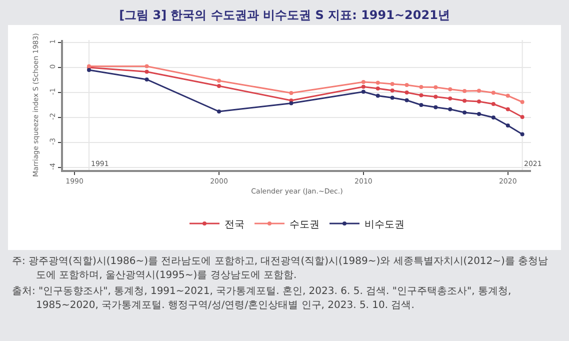 The width and height of the screenshot is (569, 341). I want to click on legend-label: 비수도권, so click(384, 224).